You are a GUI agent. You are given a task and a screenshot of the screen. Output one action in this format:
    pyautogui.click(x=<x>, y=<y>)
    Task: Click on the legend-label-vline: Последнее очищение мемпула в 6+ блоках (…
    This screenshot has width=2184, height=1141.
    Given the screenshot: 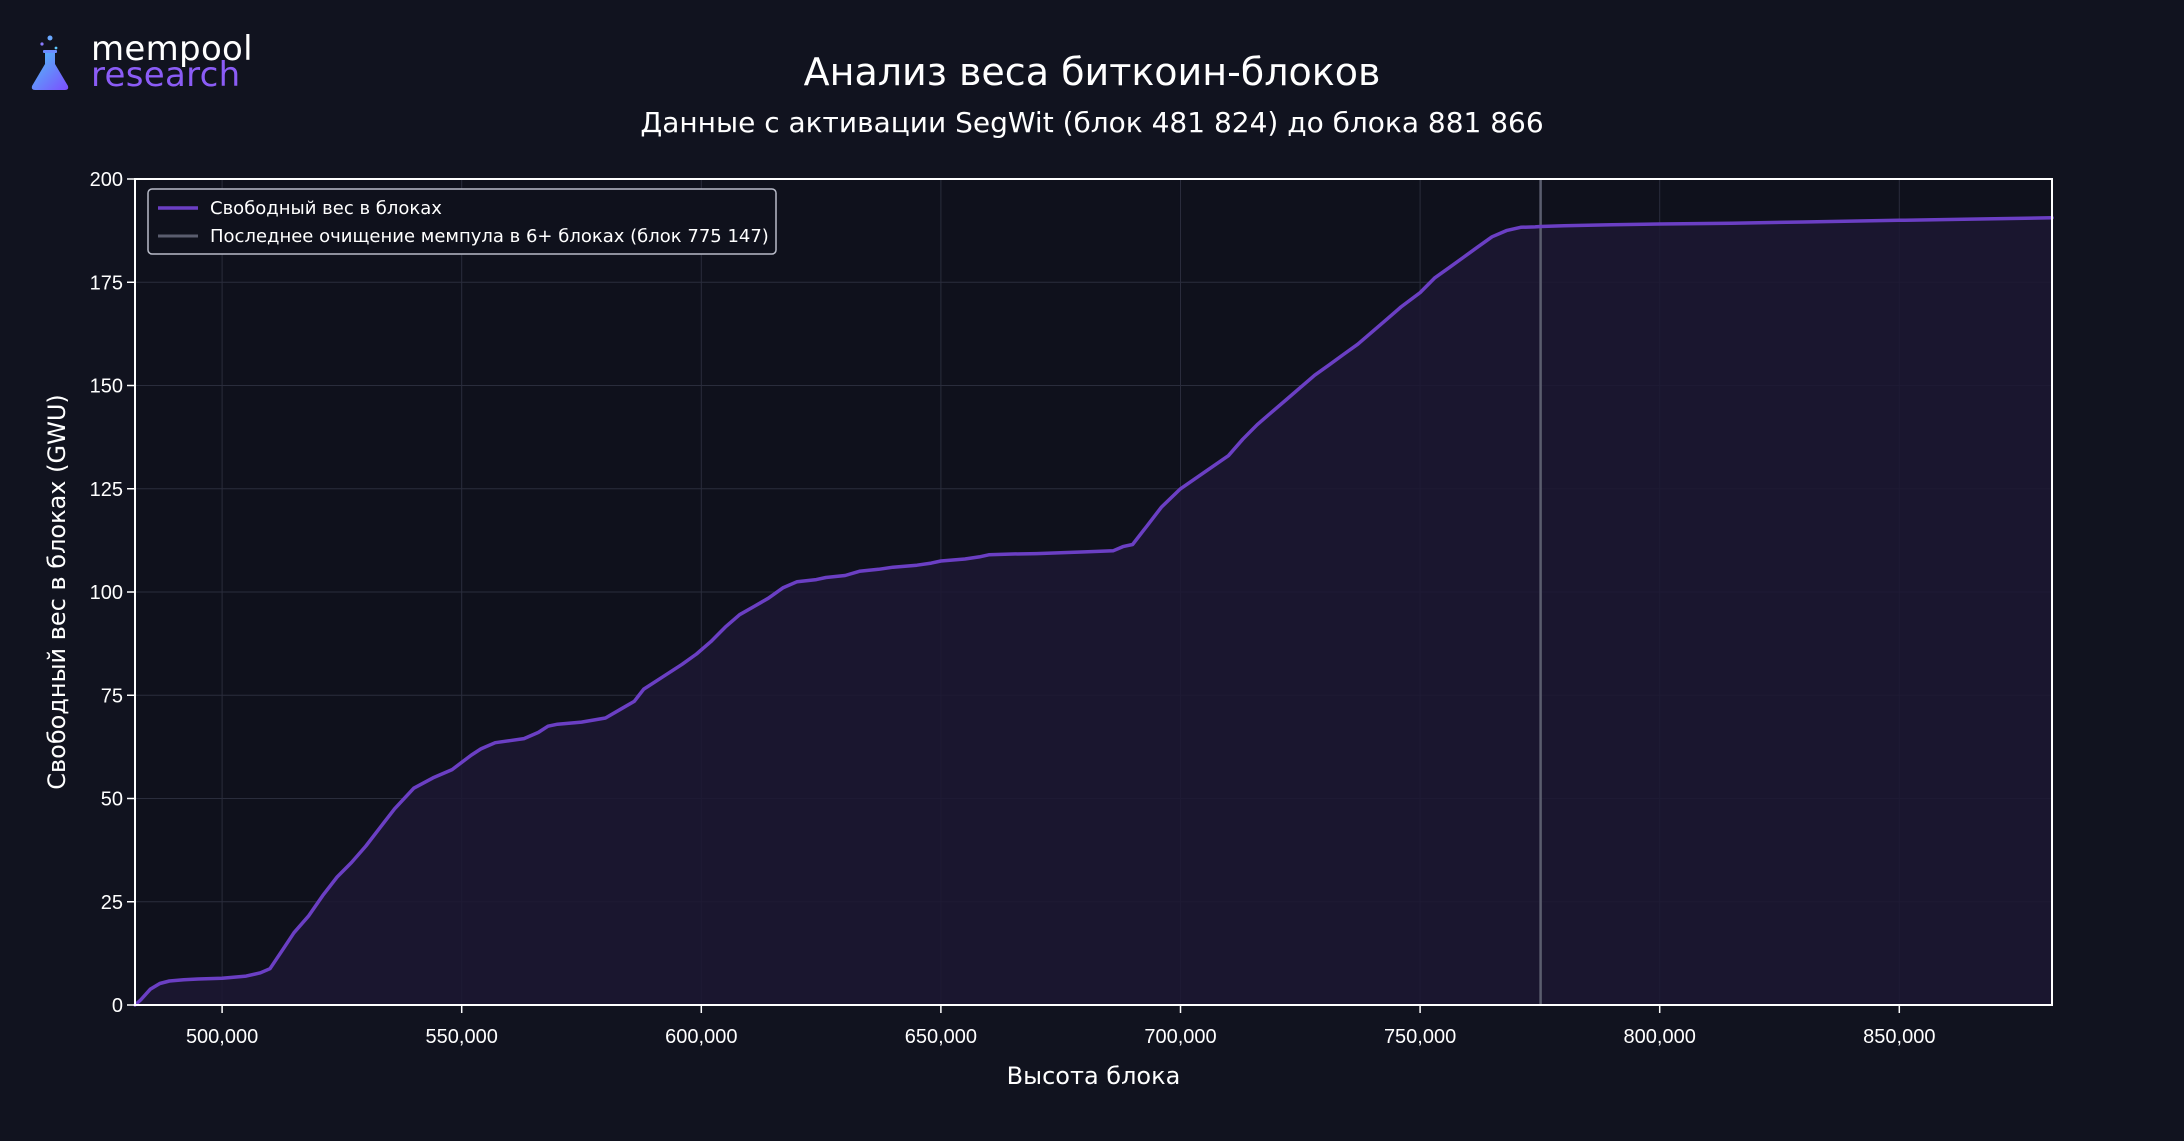 What is the action you would take?
    pyautogui.click(x=489, y=236)
    